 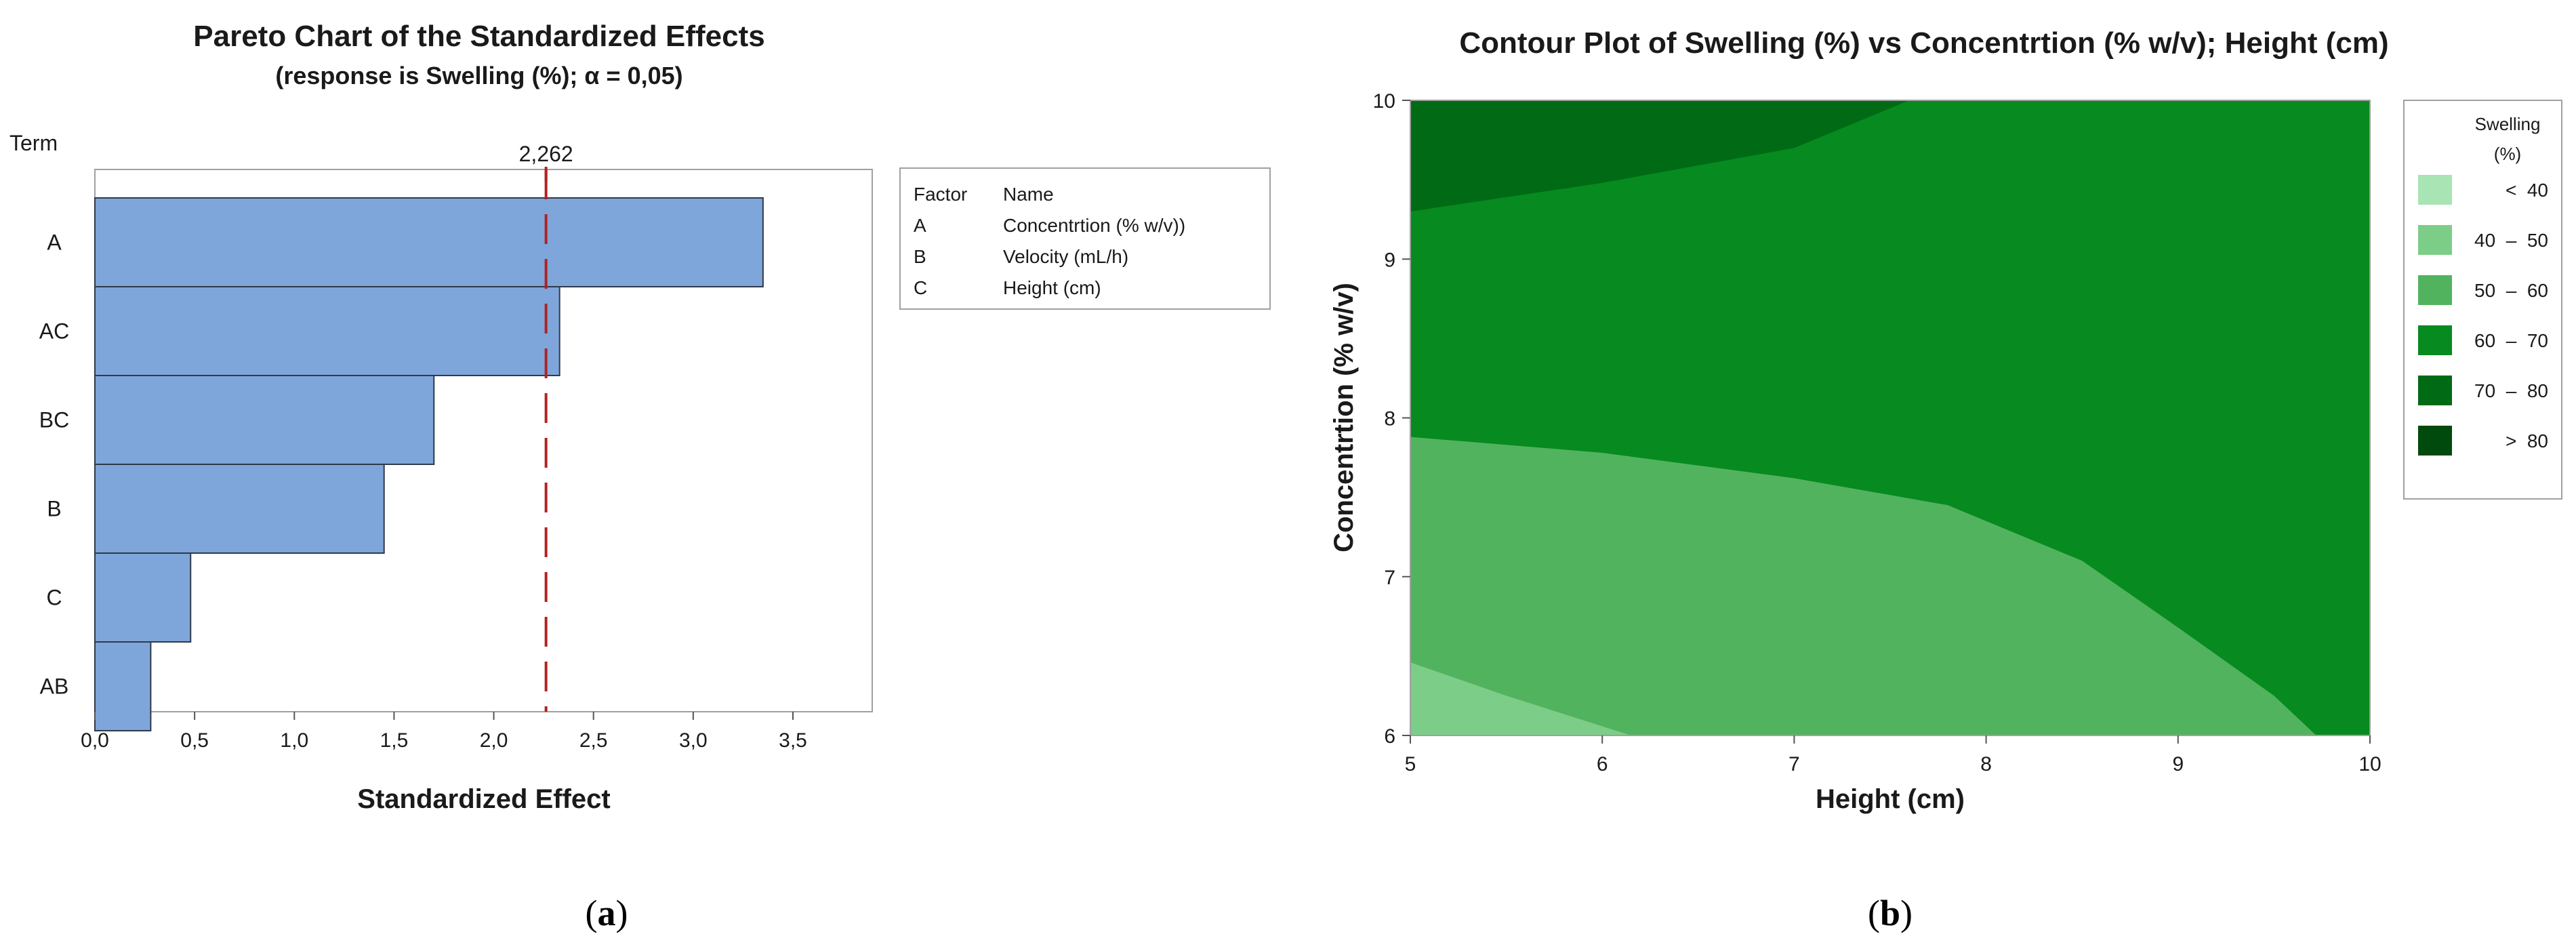 I want to click on pareto-x-tick-label: 1,0, so click(x=294, y=741).